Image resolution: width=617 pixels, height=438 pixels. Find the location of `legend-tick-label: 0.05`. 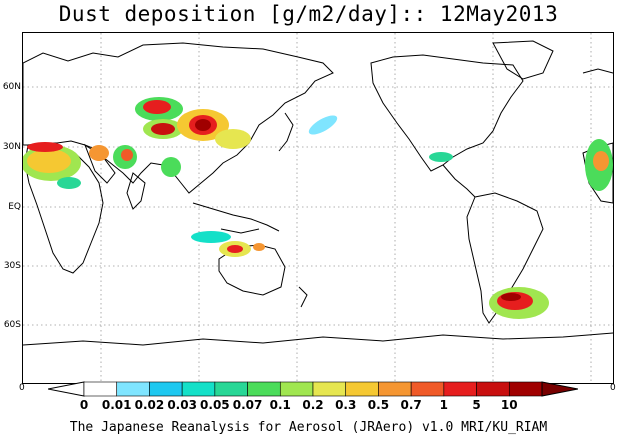

legend-tick-label: 0.05 is located at coordinates (215, 405).